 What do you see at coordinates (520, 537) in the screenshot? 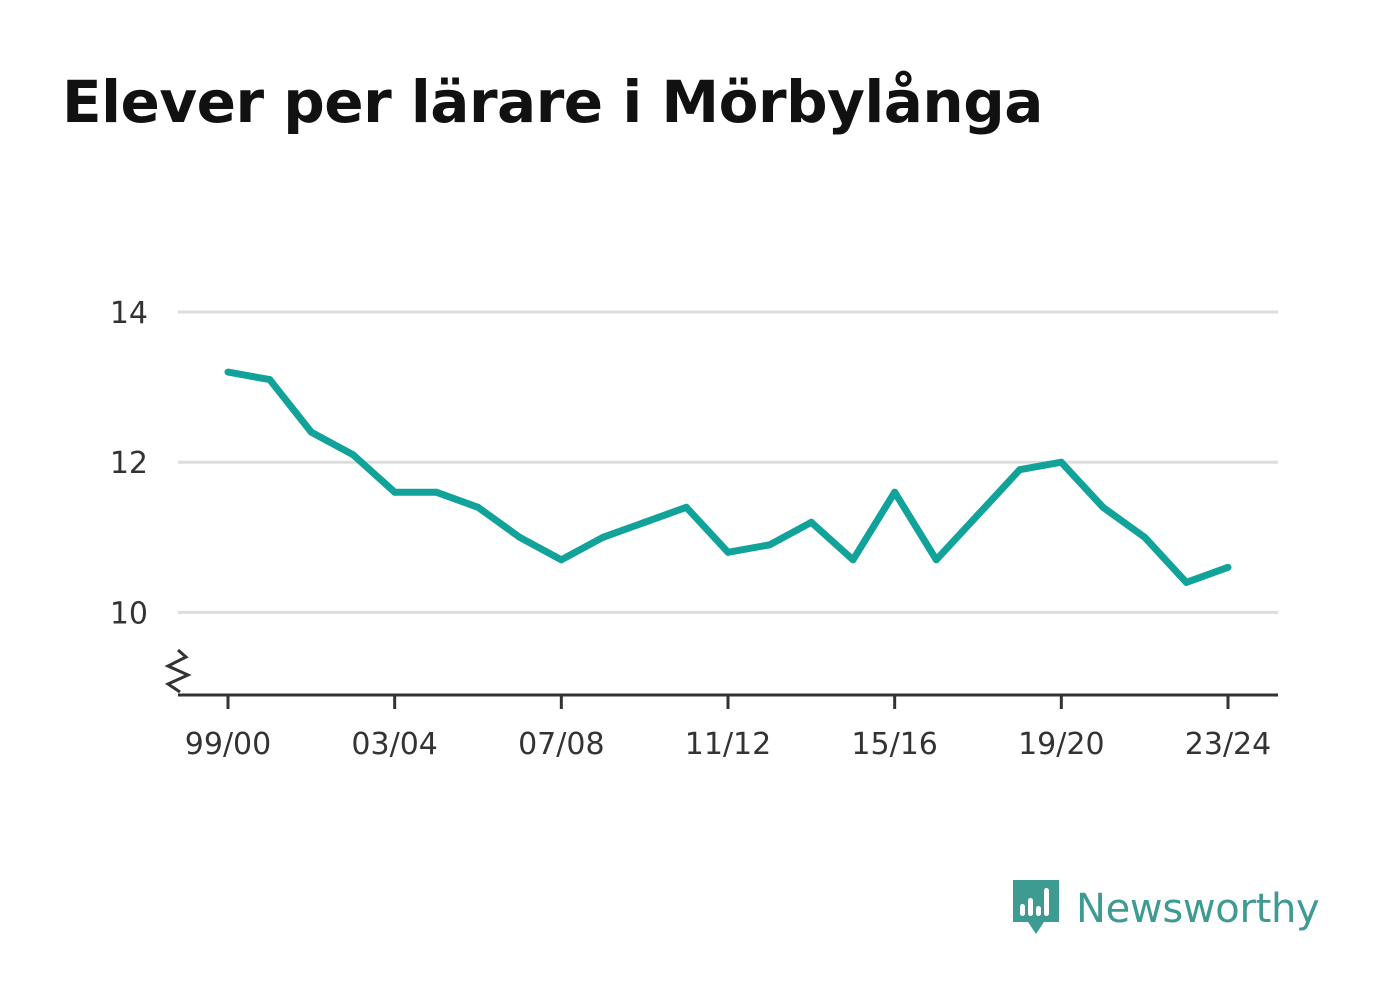
I see `data-point-06/07` at bounding box center [520, 537].